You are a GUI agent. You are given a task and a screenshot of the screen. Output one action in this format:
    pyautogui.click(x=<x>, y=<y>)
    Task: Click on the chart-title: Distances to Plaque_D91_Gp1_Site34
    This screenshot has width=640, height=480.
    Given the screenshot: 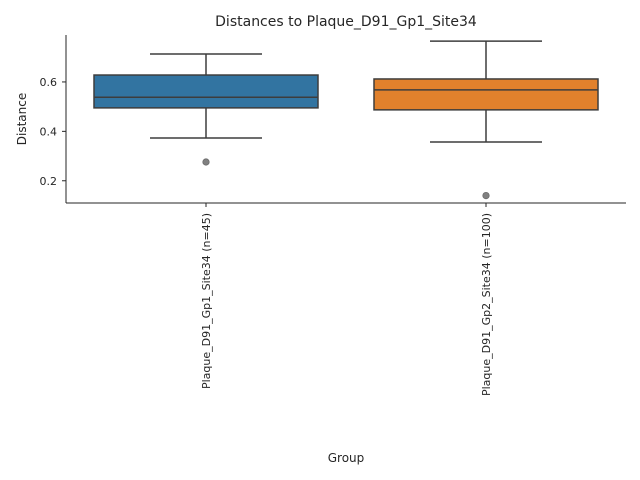 What is the action you would take?
    pyautogui.click(x=346, y=22)
    